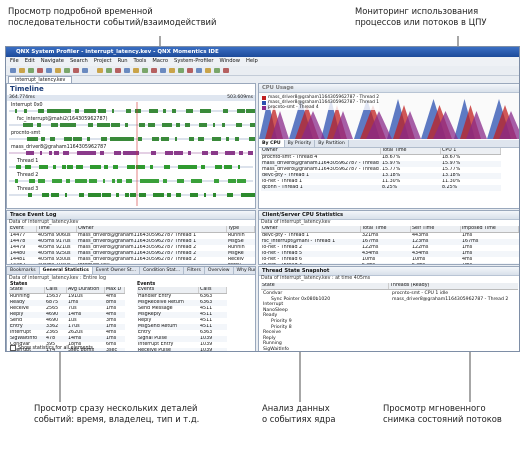 This screenshot has height=458, width=530. Describe the element at coordinates (390, 248) in the screenshot. I see `table-row: io-net - Thread 2 122ms 122ms 1ms` at that location.